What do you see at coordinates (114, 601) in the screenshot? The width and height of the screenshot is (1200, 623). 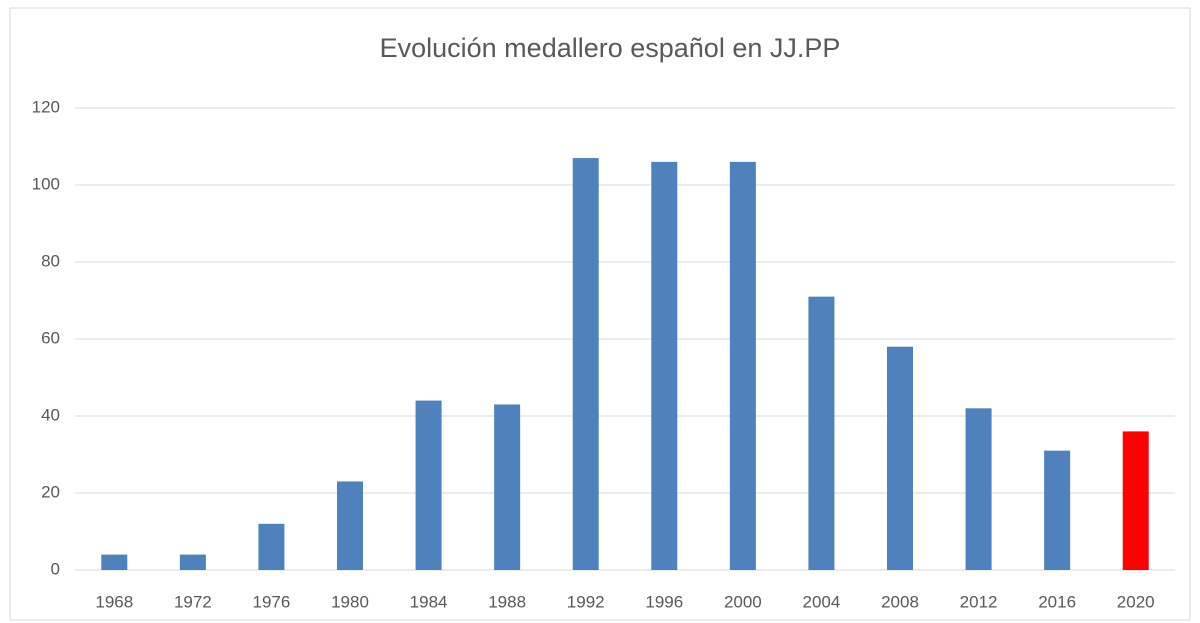 I see `x-tick-label: 1968` at bounding box center [114, 601].